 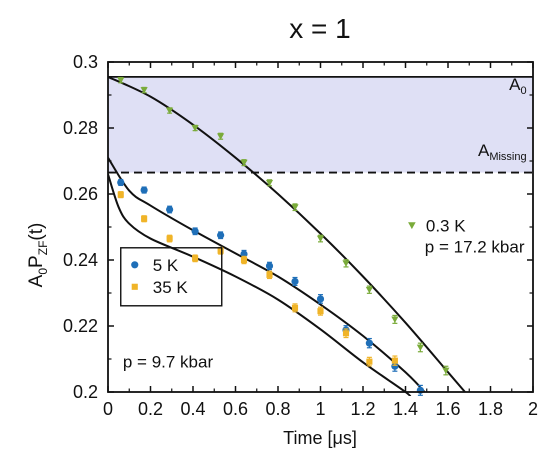 What do you see at coordinates (475, 246) in the screenshot?
I see `annotation: p = 17.2 kbar` at bounding box center [475, 246].